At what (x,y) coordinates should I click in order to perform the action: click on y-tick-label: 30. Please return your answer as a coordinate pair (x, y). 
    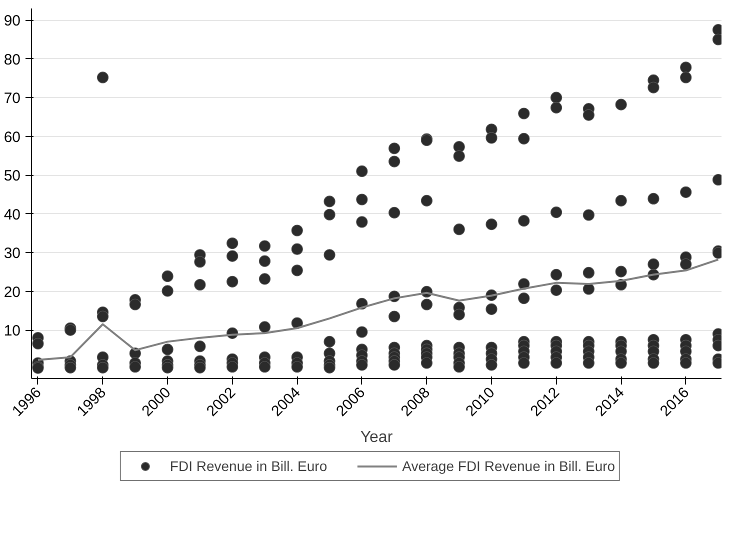
    Looking at the image, I should click on (12, 253).